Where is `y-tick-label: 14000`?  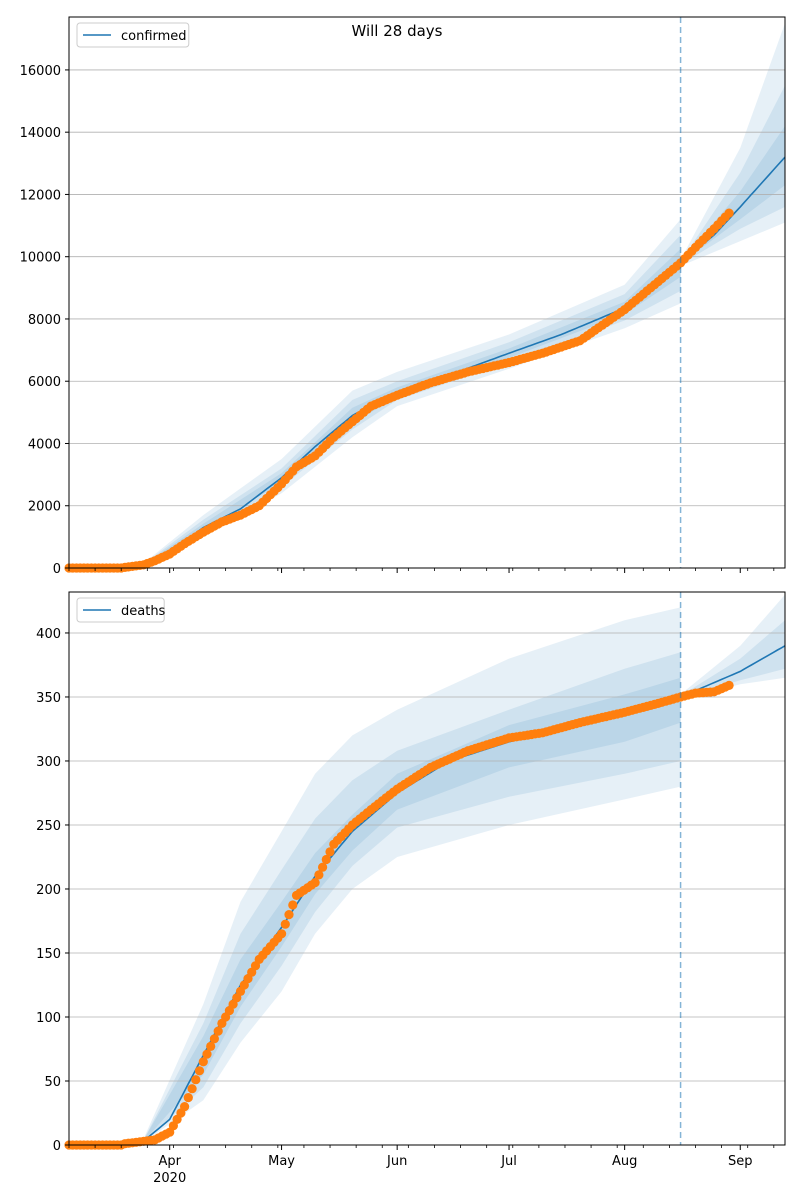 y-tick-label: 14000 is located at coordinates (40, 133).